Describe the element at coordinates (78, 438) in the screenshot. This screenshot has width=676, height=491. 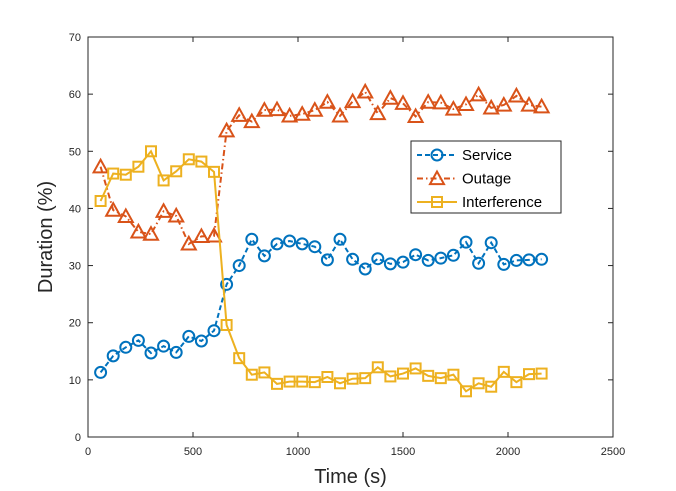
I see `y-tick-label: 0` at that location.